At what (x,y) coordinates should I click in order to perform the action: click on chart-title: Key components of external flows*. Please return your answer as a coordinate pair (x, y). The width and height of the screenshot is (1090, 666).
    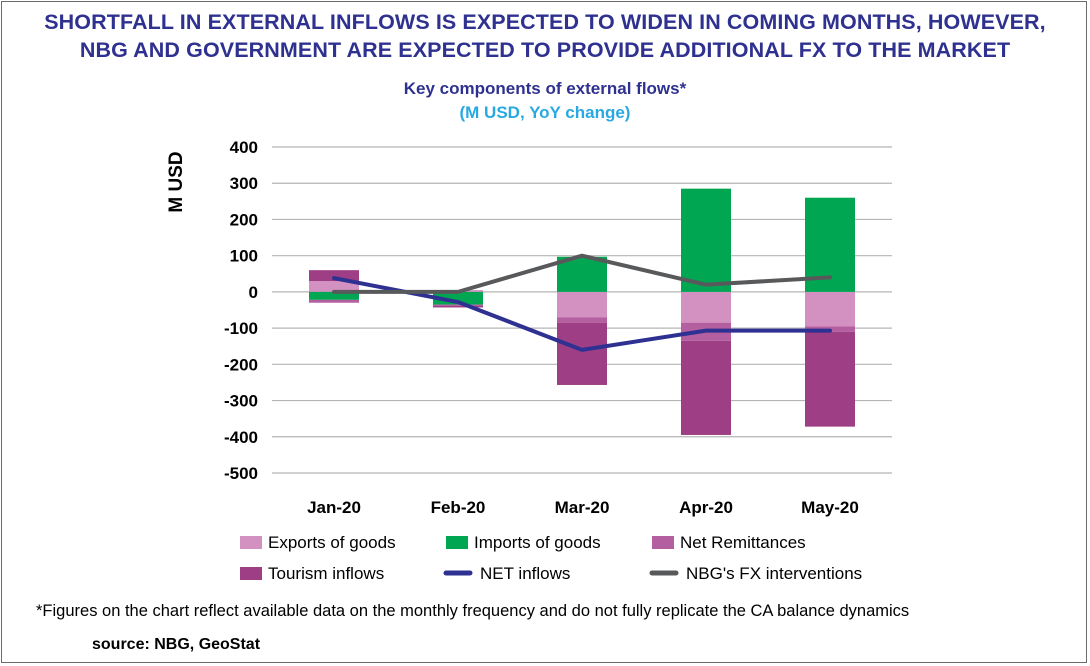
    Looking at the image, I should click on (545, 88).